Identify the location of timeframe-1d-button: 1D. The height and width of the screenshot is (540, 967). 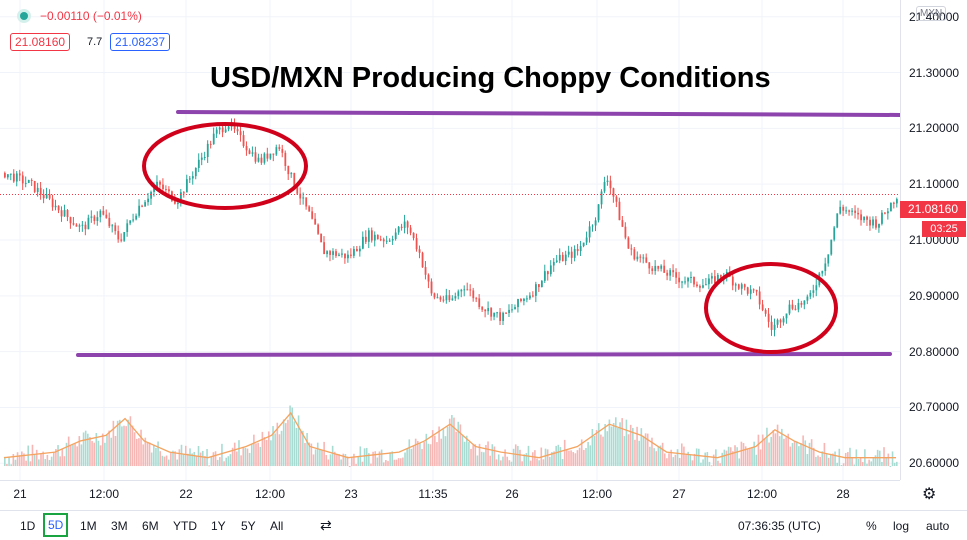
(28, 526).